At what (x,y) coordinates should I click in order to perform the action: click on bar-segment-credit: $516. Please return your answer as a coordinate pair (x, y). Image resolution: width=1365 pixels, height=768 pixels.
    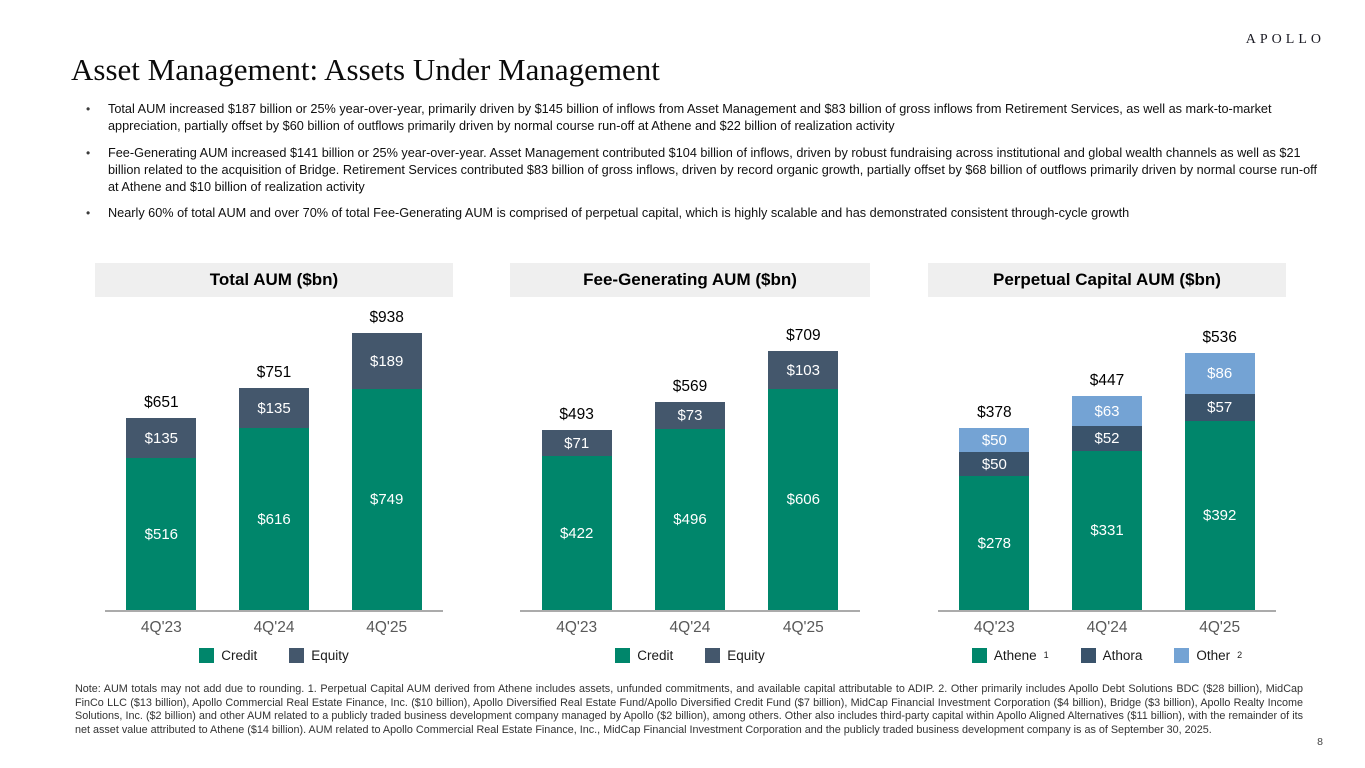
    Looking at the image, I should click on (161, 534).